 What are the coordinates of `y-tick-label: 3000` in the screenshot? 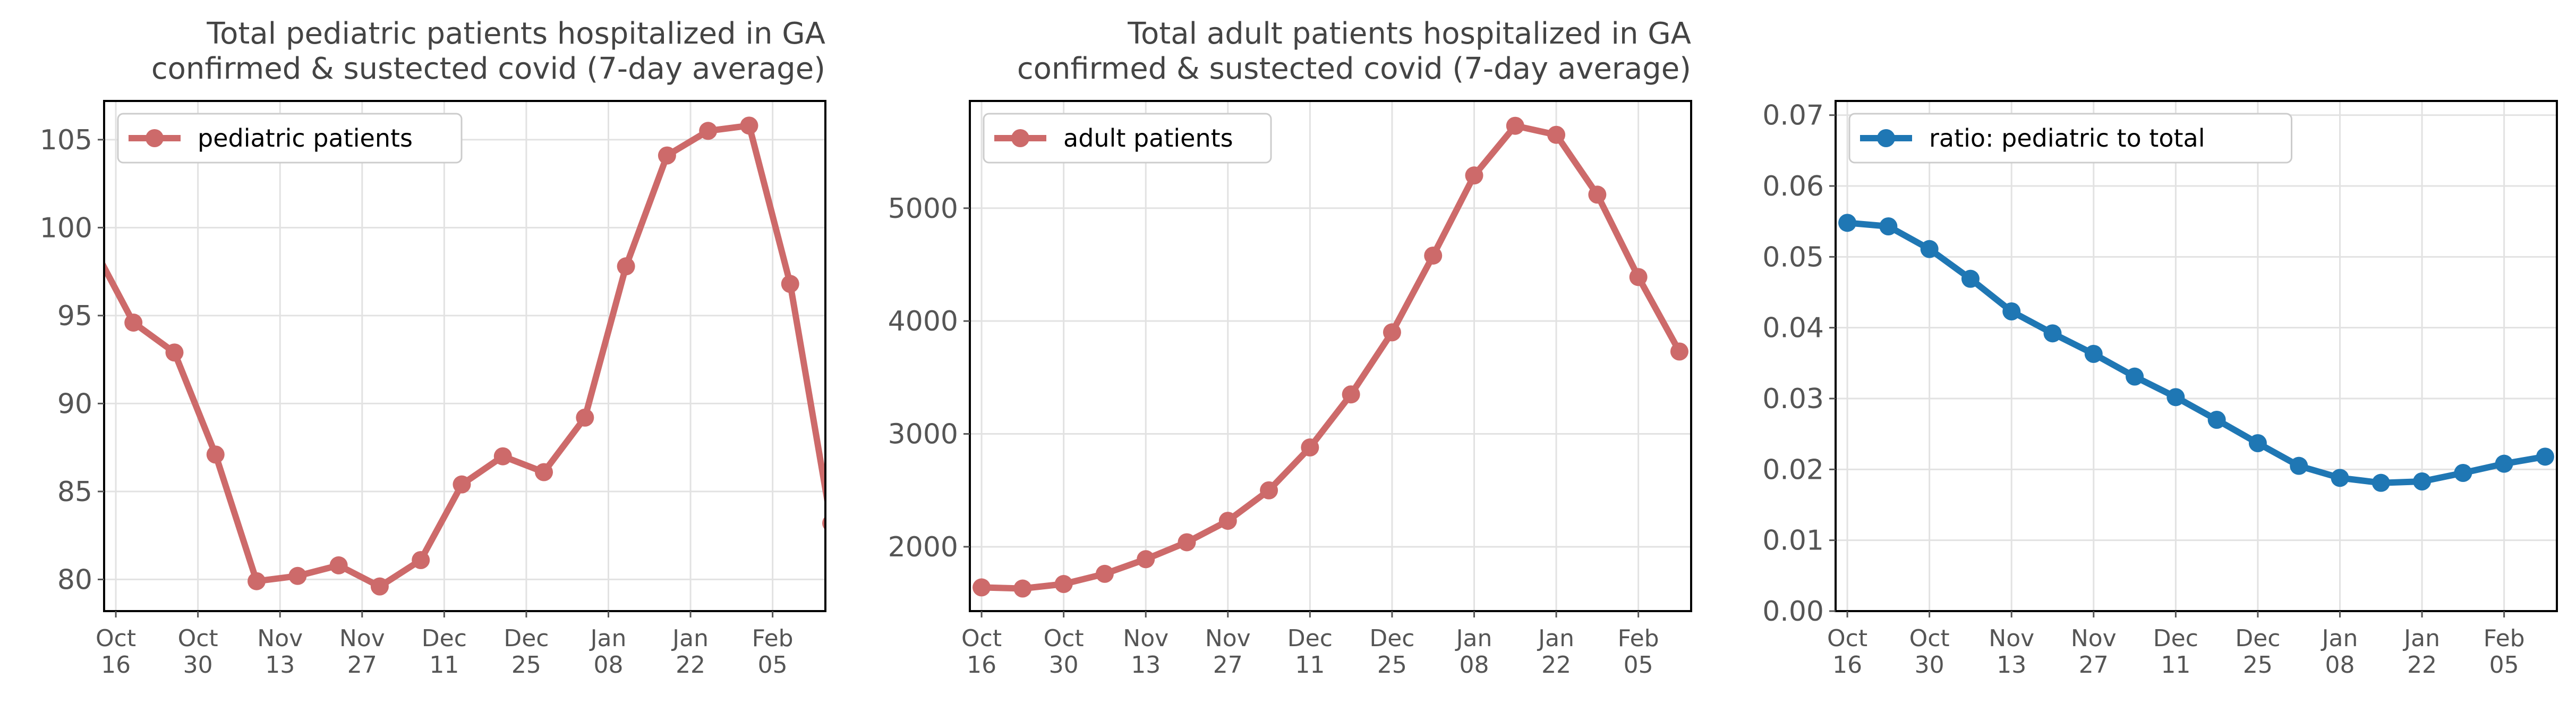 It's located at (923, 435).